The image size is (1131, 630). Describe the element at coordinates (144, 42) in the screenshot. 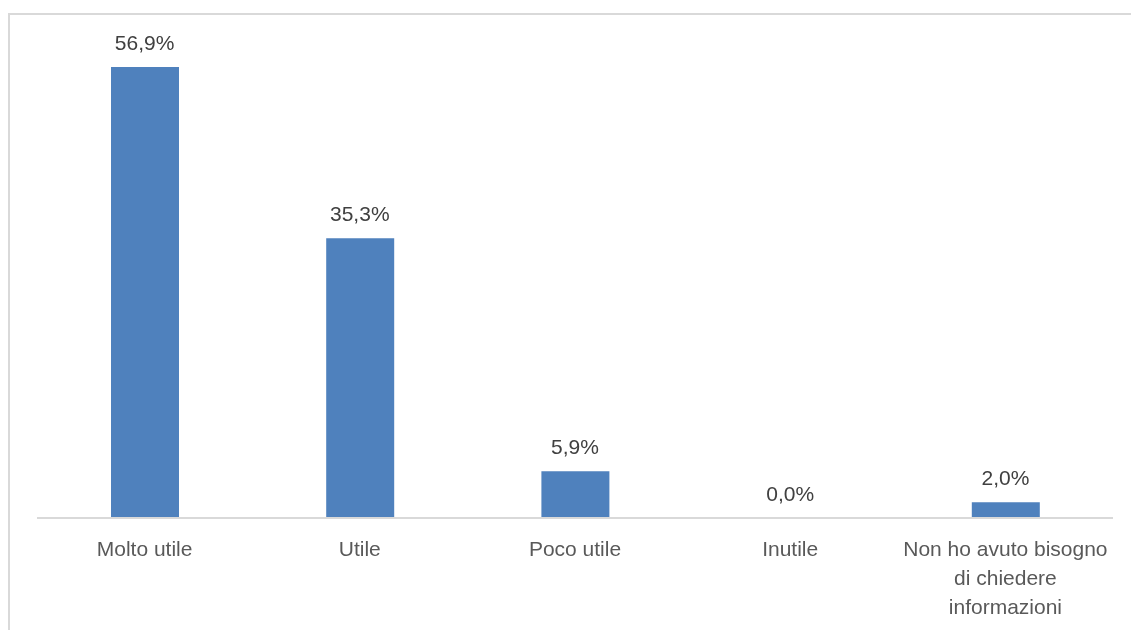

I see `data-label: 56,9%` at that location.